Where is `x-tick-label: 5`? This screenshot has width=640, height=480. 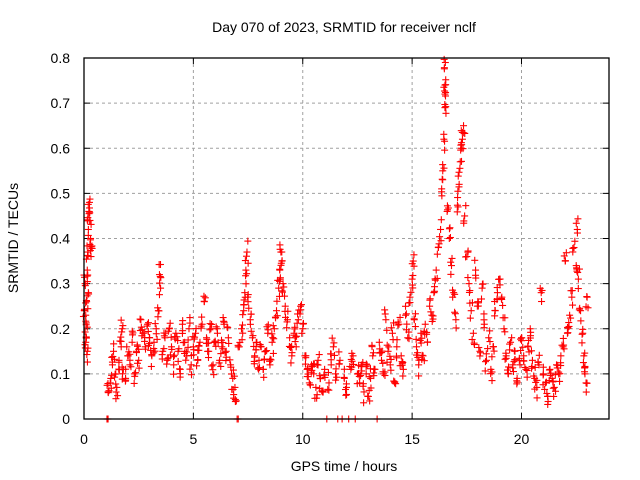
x-tick-label: 5 is located at coordinates (193, 439).